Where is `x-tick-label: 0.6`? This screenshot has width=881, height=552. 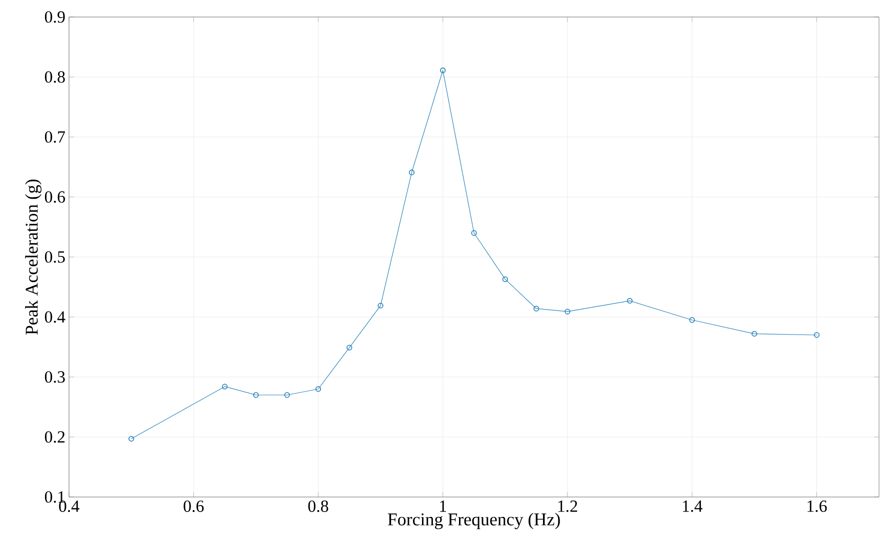 x-tick-label: 0.6 is located at coordinates (194, 506).